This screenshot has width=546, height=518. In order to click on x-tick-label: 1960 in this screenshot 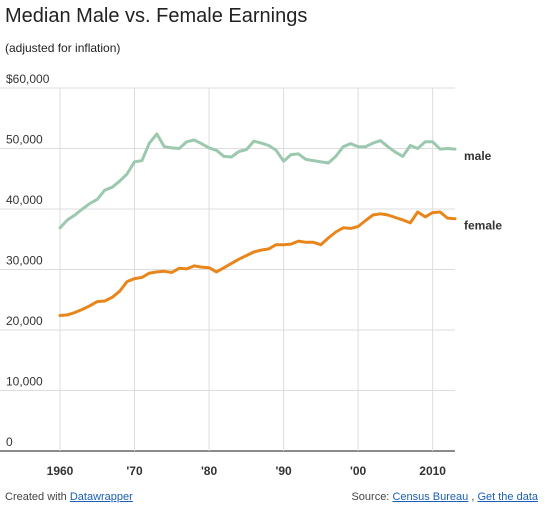, I will do `click(60, 471)`.